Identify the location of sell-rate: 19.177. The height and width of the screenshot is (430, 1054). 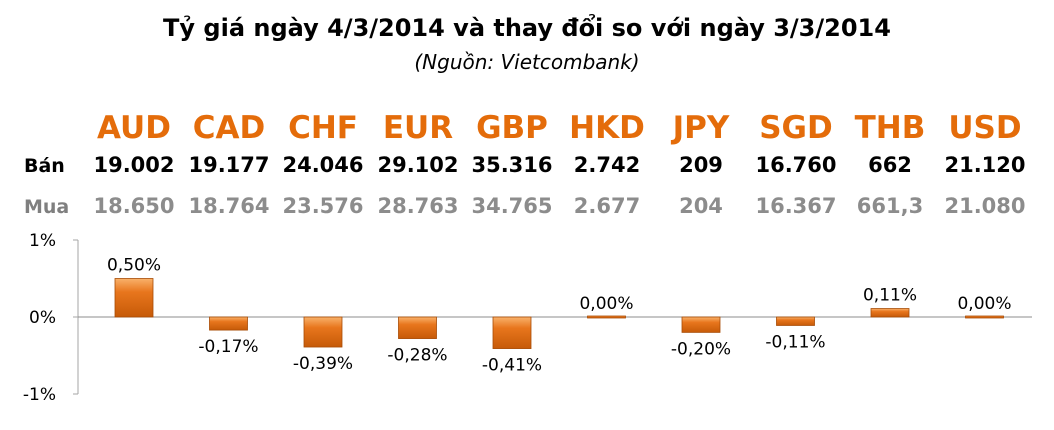
(229, 165).